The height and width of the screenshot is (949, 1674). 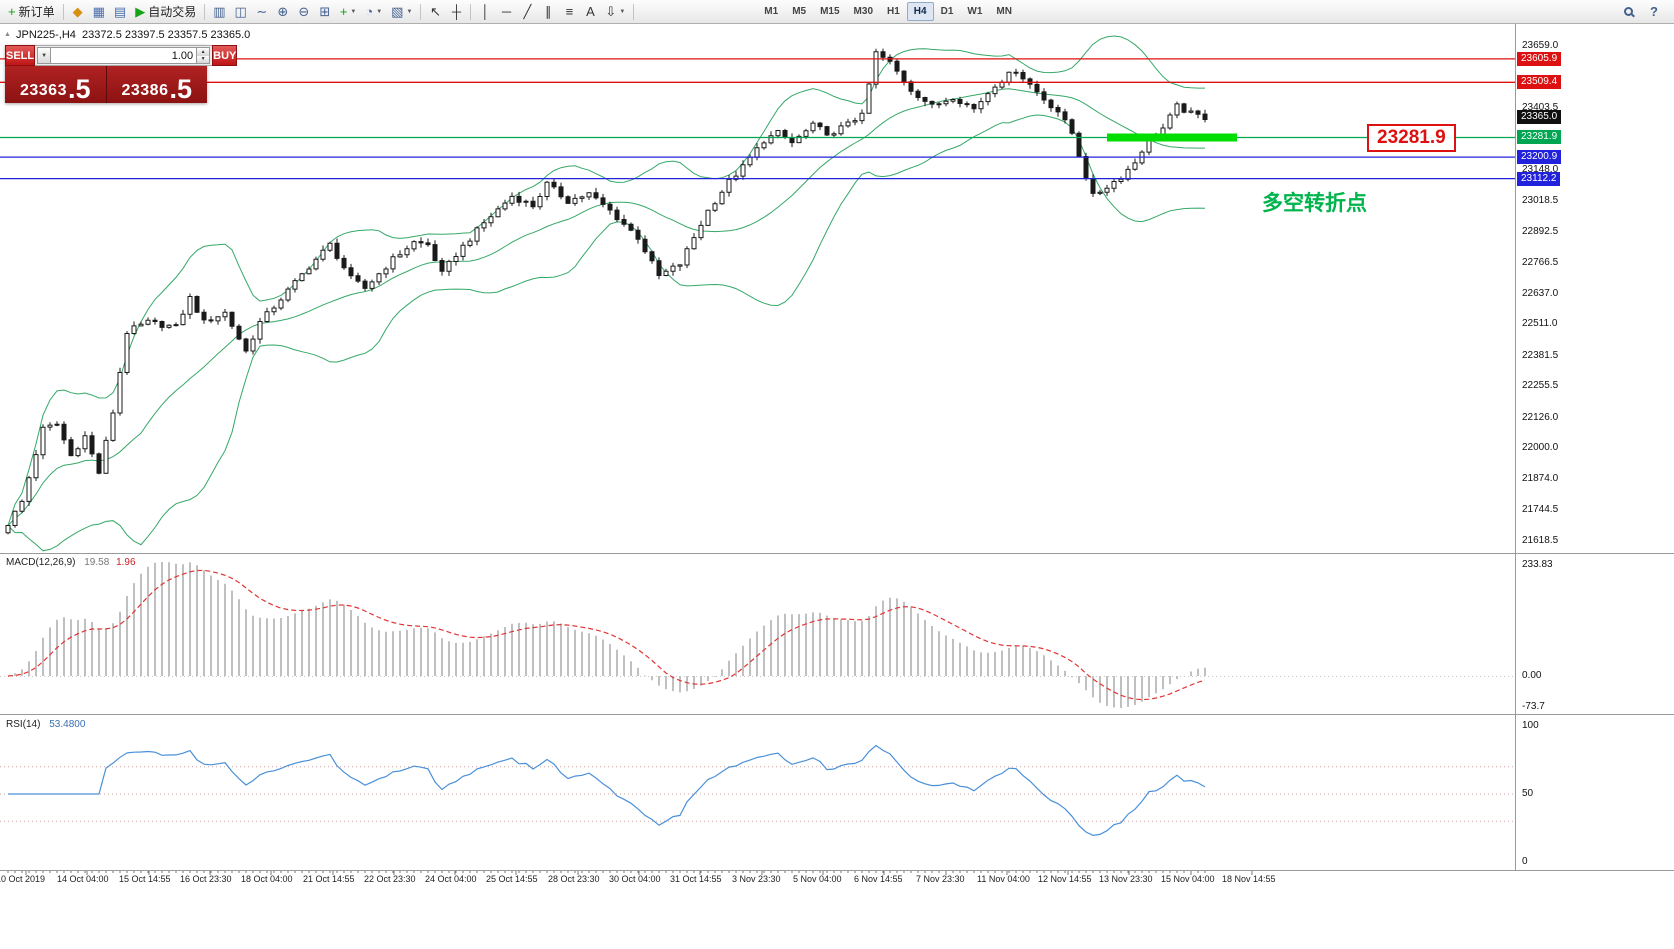 I want to click on channel-icon: ∥, so click(x=548, y=11).